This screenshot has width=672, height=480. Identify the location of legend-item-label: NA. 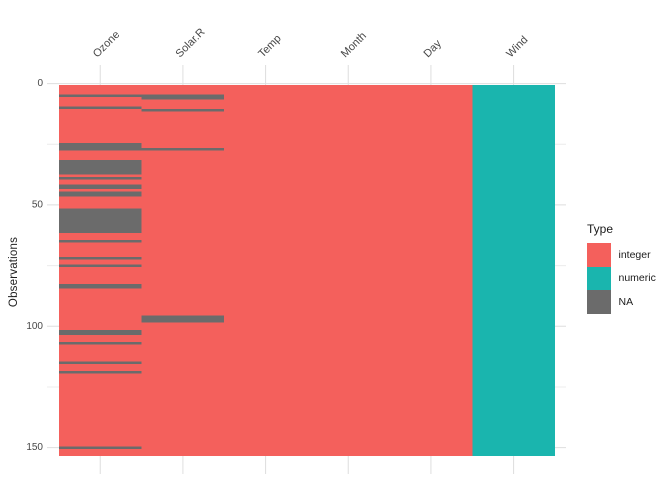
(626, 301).